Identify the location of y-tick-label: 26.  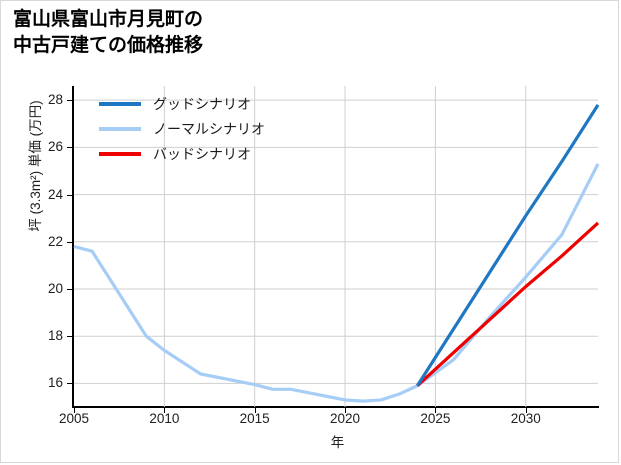
(55, 147).